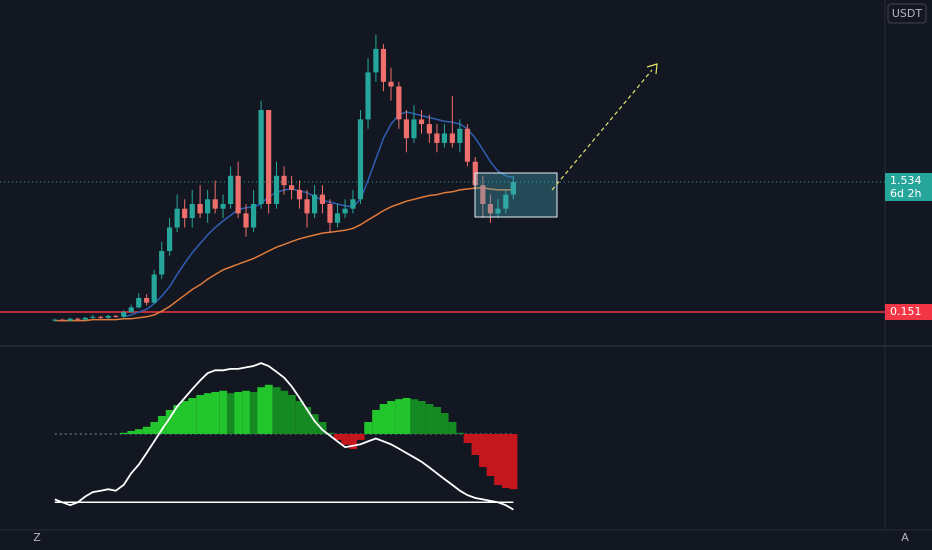 This screenshot has width=932, height=550. What do you see at coordinates (905, 193) in the screenshot?
I see `countdown-label: 6d 2h` at bounding box center [905, 193].